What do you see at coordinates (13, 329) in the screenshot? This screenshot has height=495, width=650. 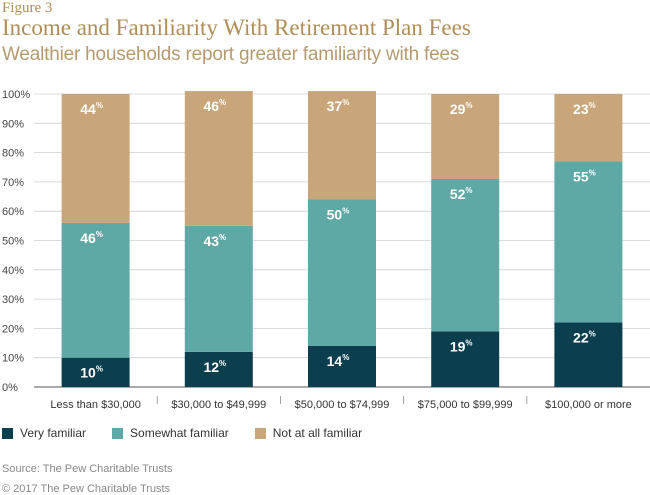 I see `y-tick-label: 20%` at bounding box center [13, 329].